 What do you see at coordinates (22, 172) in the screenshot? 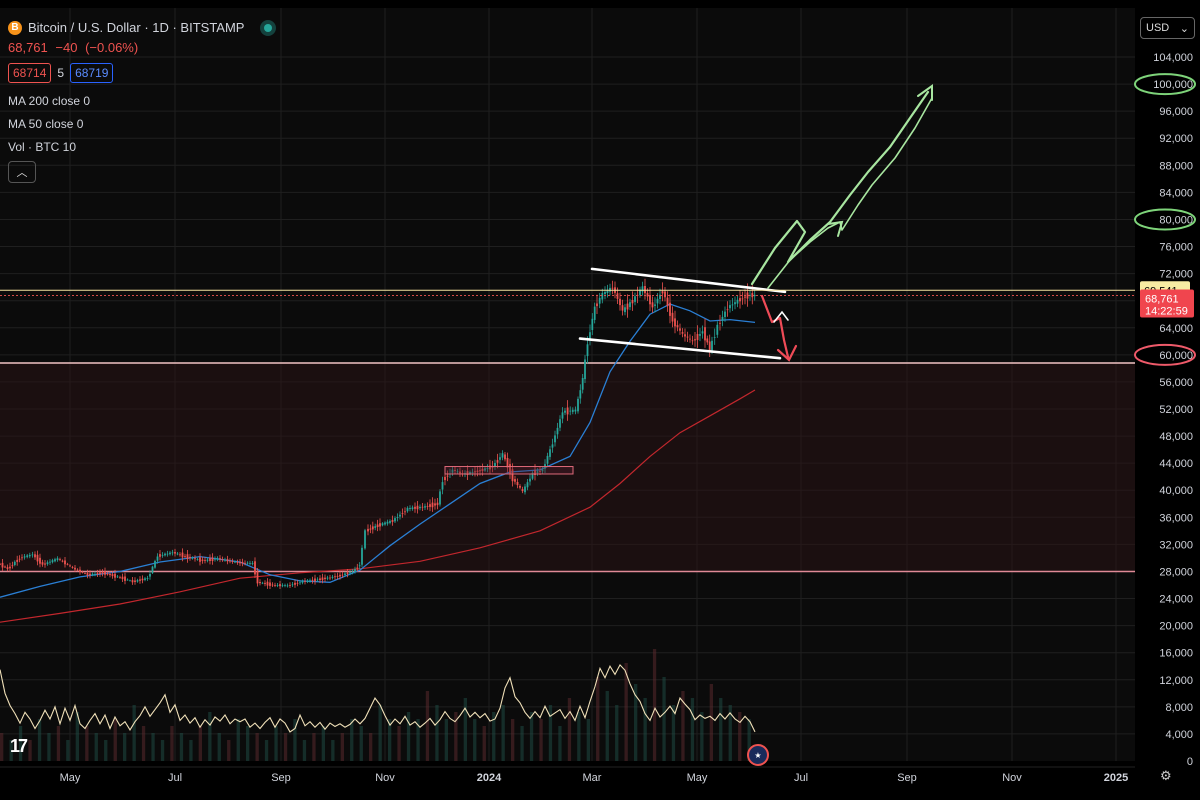
I see `collapse-legend-button: ︿` at bounding box center [22, 172].